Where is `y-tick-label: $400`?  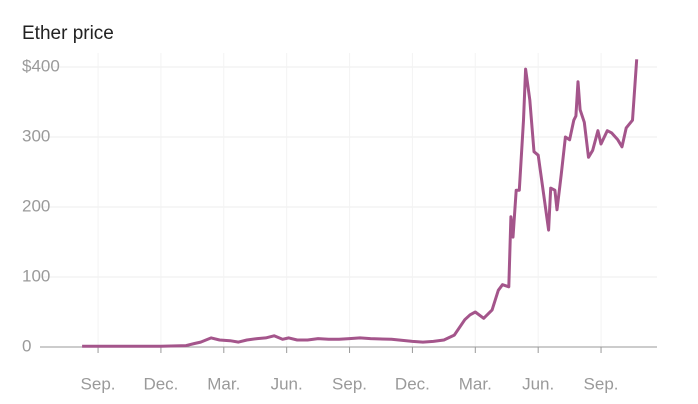
y-tick-label: $400 is located at coordinates (41, 65).